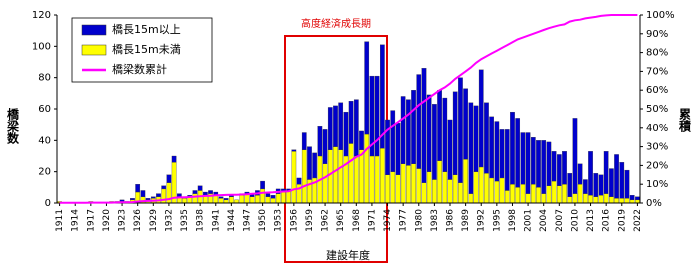 The height and width of the screenshot is (269, 700). What do you see at coordinates (660, 15) in the screenshot?
I see `y2-tick-label: 100%` at bounding box center [660, 15].